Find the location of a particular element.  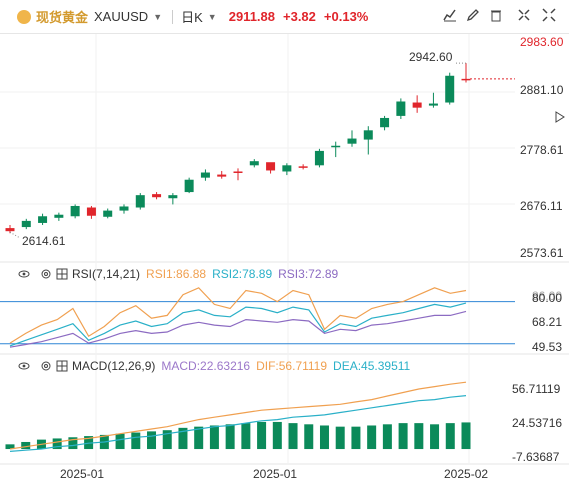

low-annotation: 2614.61 is located at coordinates (44, 241).